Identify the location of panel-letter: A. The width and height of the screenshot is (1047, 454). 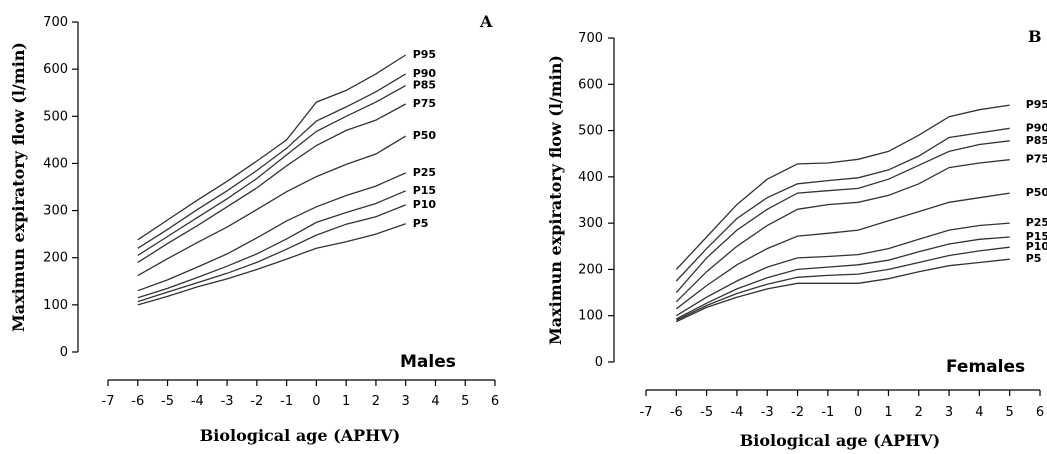
(486, 21).